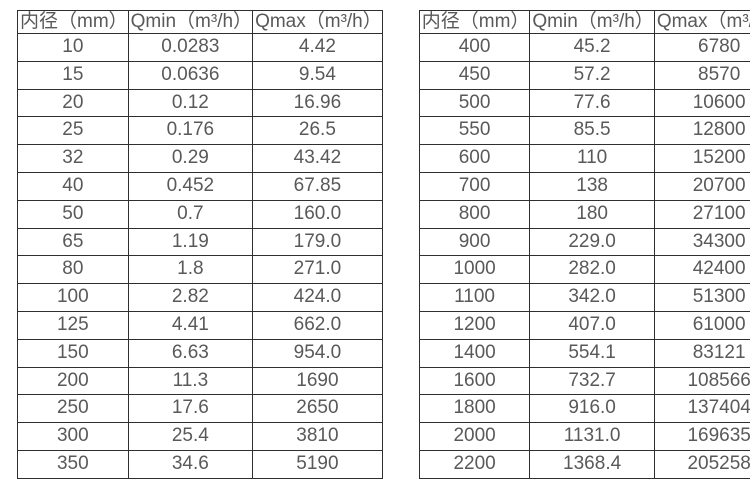 The height and width of the screenshot is (483, 750). I want to click on cell-qmin: 110, so click(592, 158).